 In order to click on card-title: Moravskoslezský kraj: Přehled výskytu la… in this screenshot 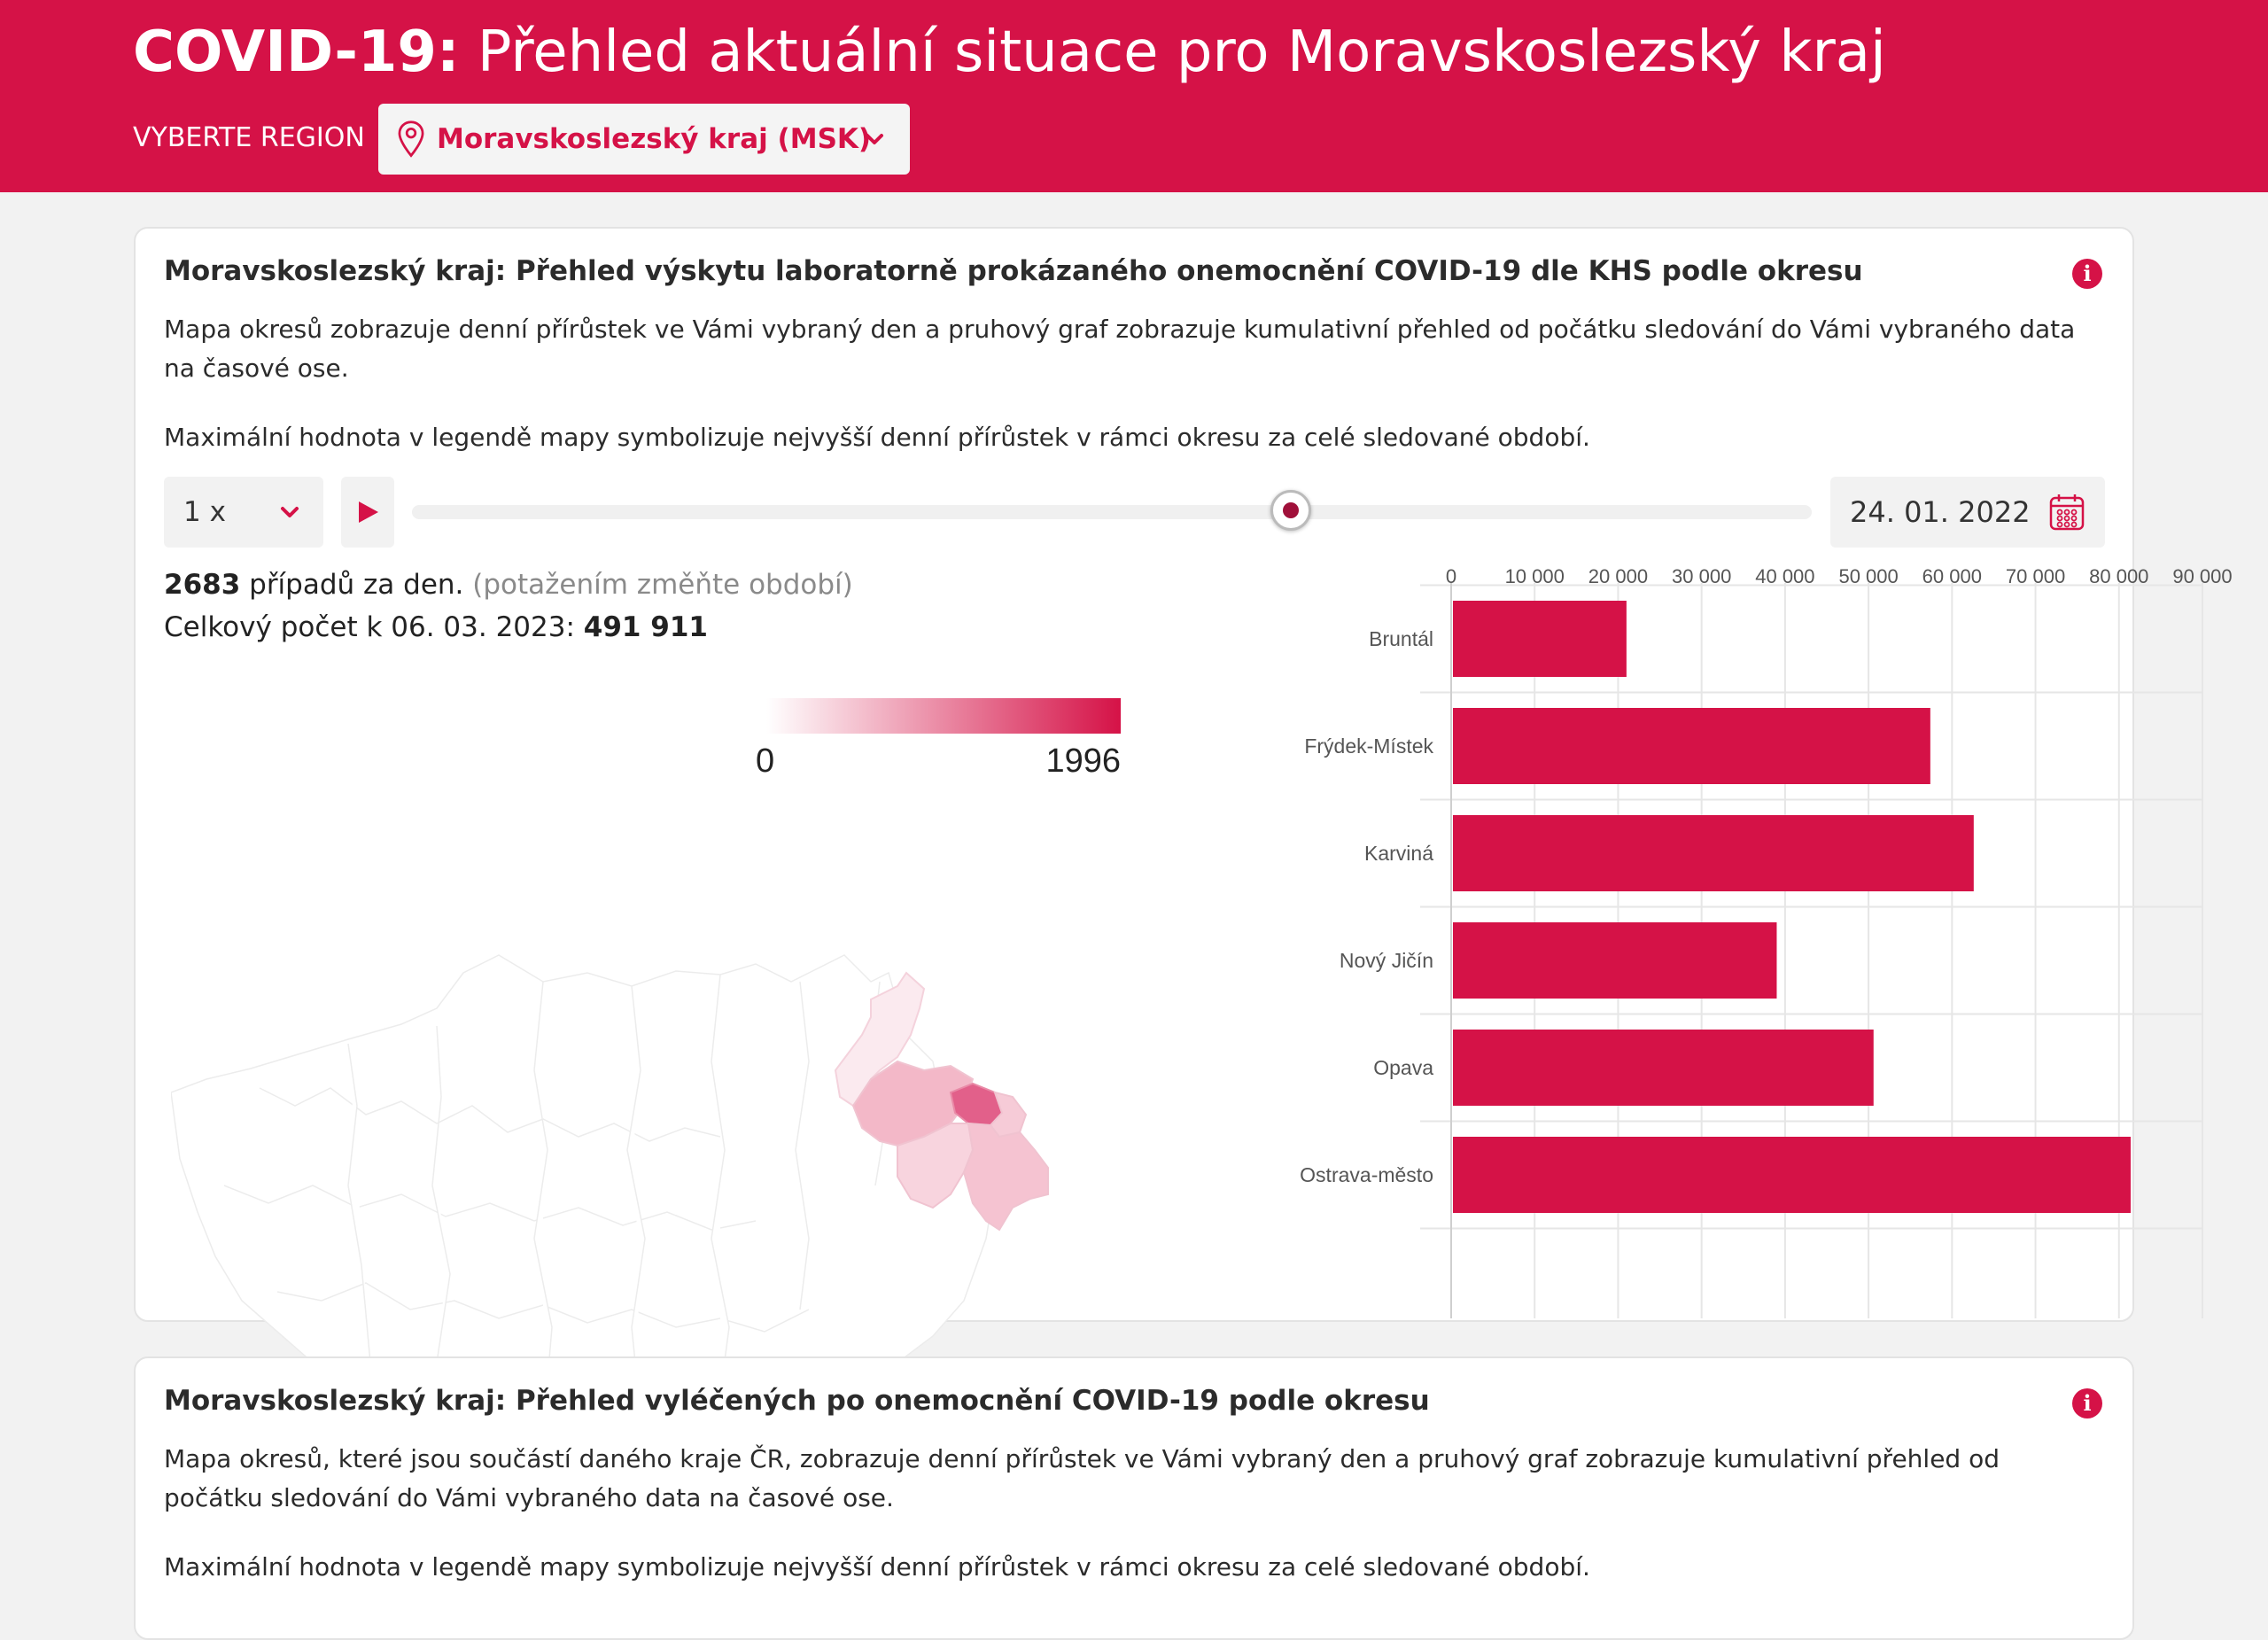, I will do `click(1013, 271)`.